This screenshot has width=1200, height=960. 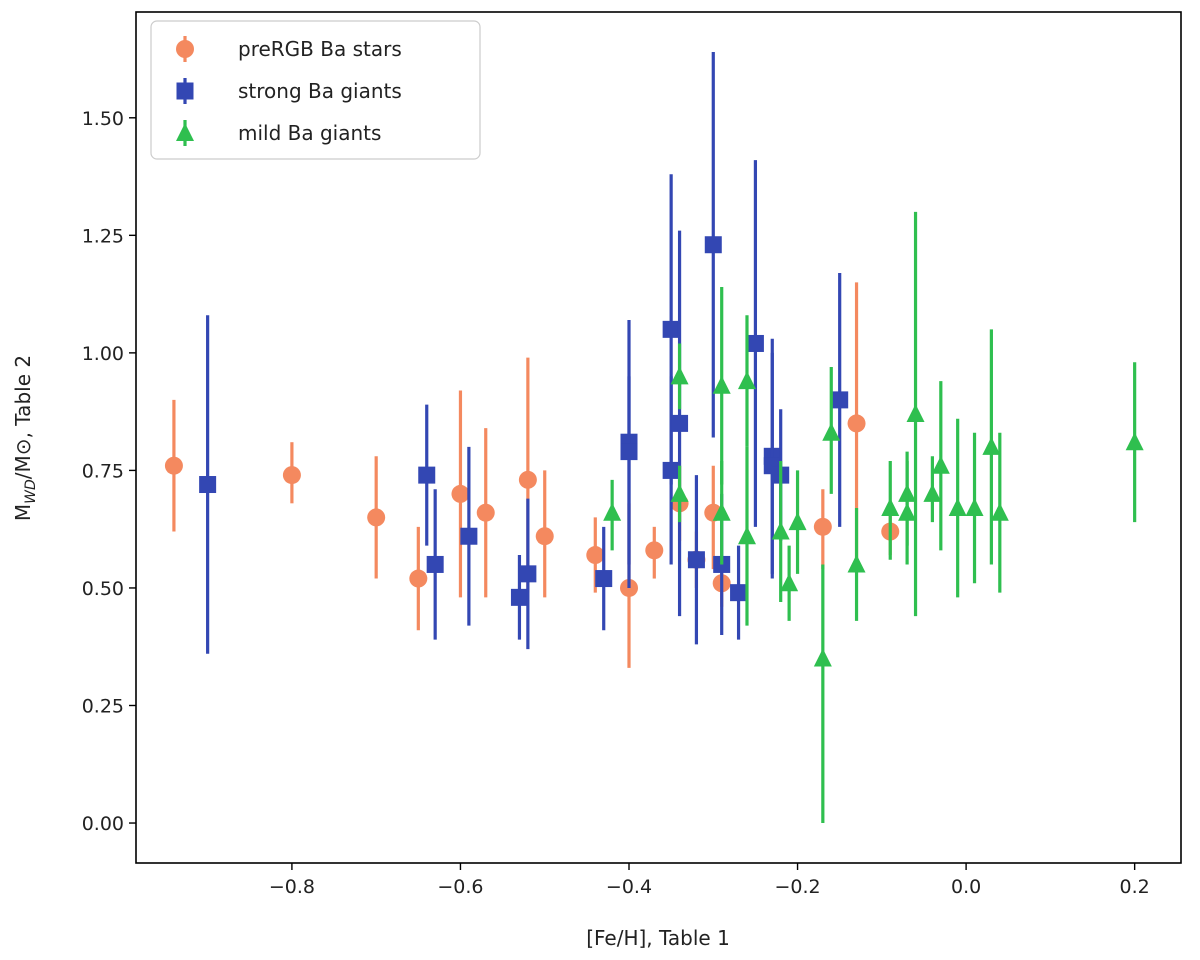 I want to click on y-axis-label-main: M, so click(x=23, y=512).